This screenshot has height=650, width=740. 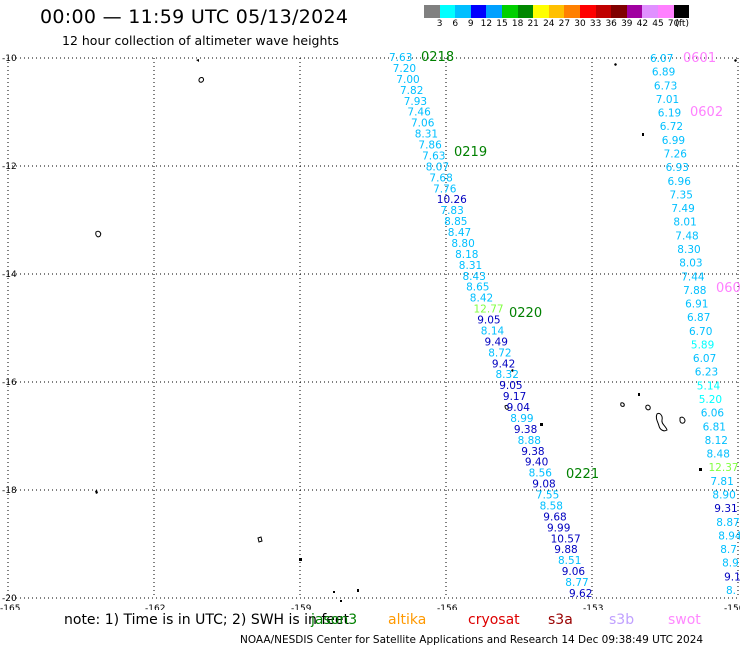 I want to click on wave-height-value: 9.08, so click(x=543, y=485).